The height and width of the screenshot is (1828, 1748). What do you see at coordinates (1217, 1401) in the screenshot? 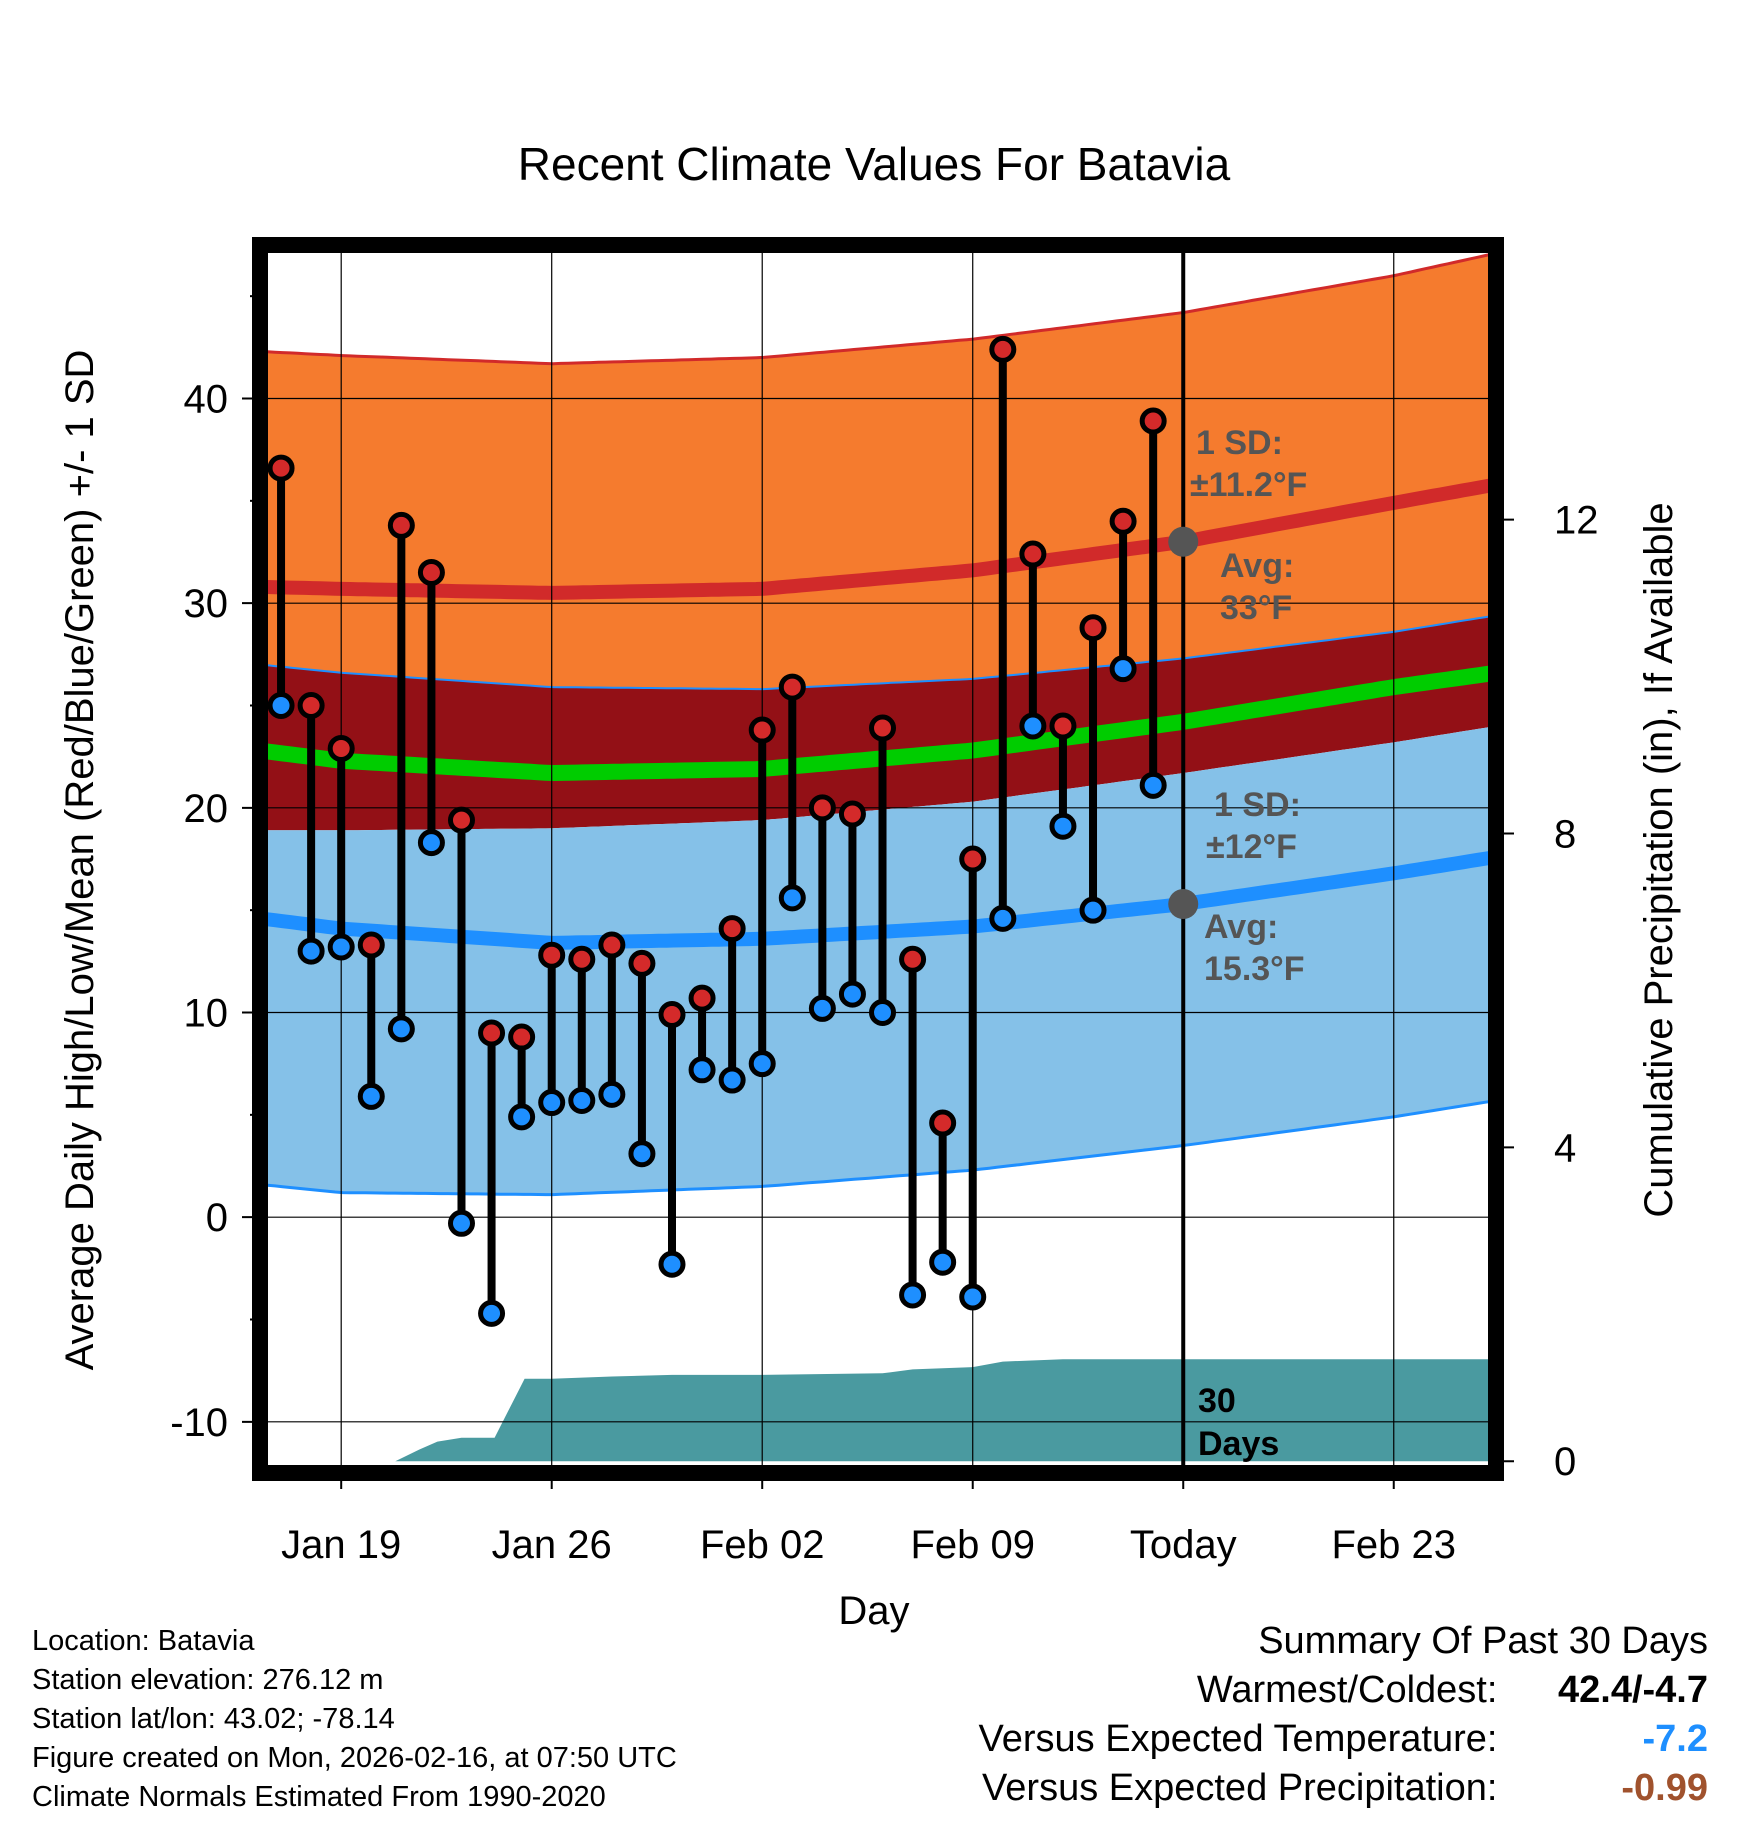
I see `period-number: 30` at bounding box center [1217, 1401].